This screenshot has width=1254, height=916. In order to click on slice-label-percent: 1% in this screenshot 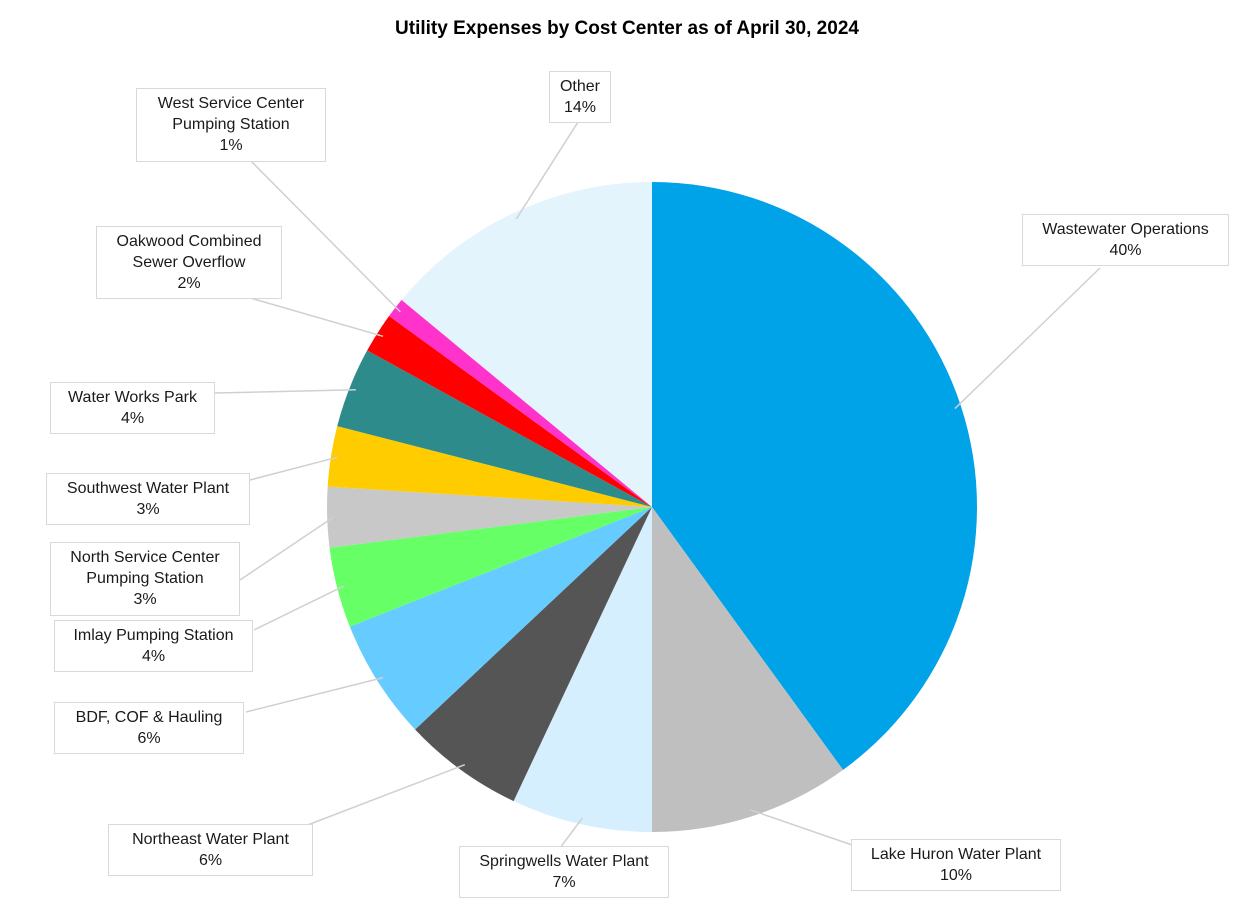, I will do `click(231, 145)`.